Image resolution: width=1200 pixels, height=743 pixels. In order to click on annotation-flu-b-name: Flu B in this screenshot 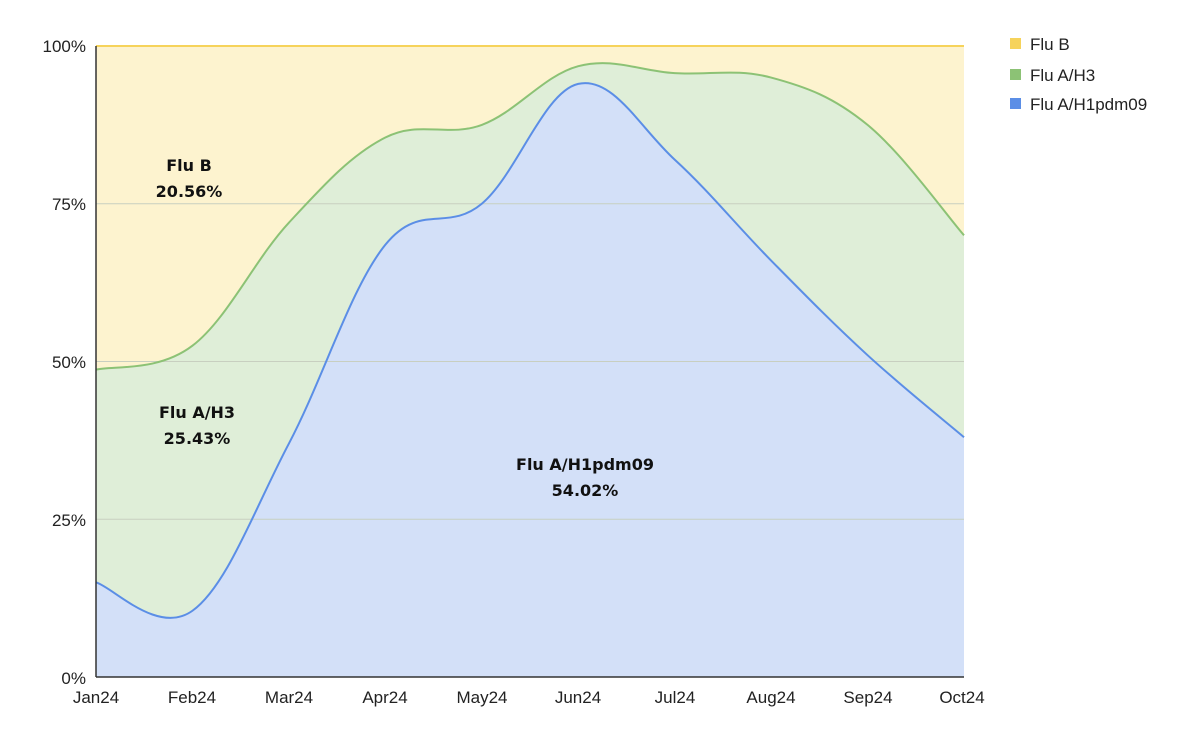, I will do `click(189, 165)`.